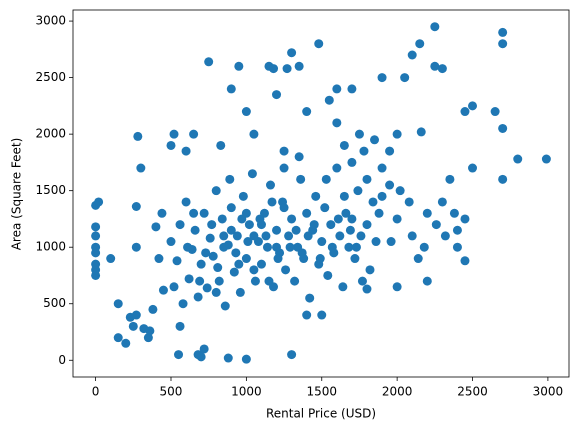  Describe the element at coordinates (246, 392) in the screenshot. I see `x-tick-label: 1000` at that location.